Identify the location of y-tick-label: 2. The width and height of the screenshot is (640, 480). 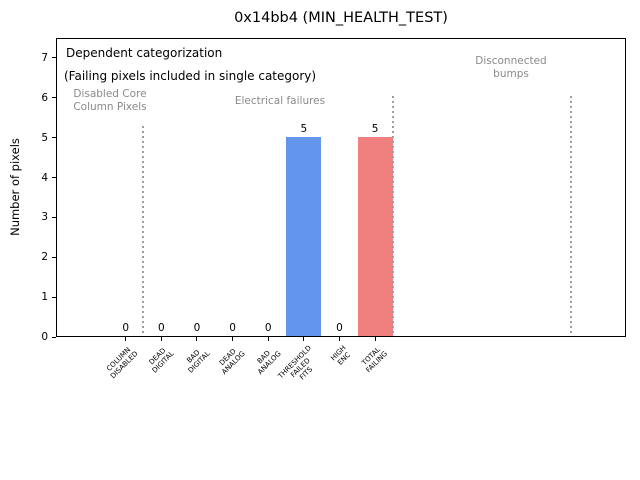
(44, 257).